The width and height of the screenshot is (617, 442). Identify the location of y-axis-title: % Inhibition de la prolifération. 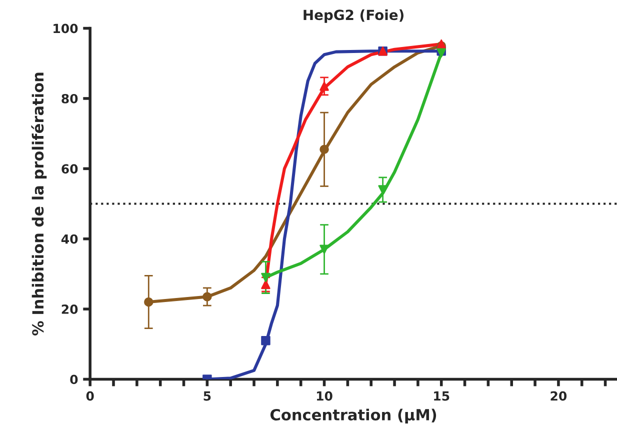
(39, 204).